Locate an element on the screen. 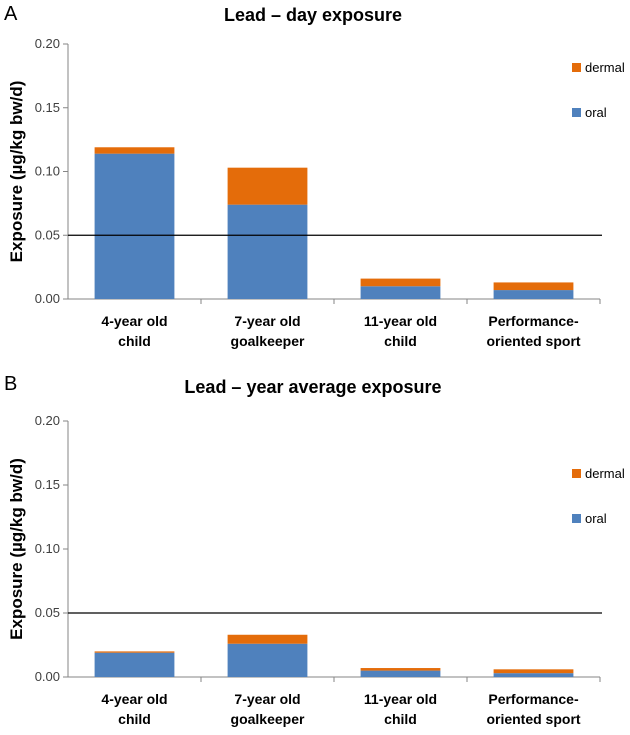  panel-b-x-tick-label: Performance- is located at coordinates (533, 699).